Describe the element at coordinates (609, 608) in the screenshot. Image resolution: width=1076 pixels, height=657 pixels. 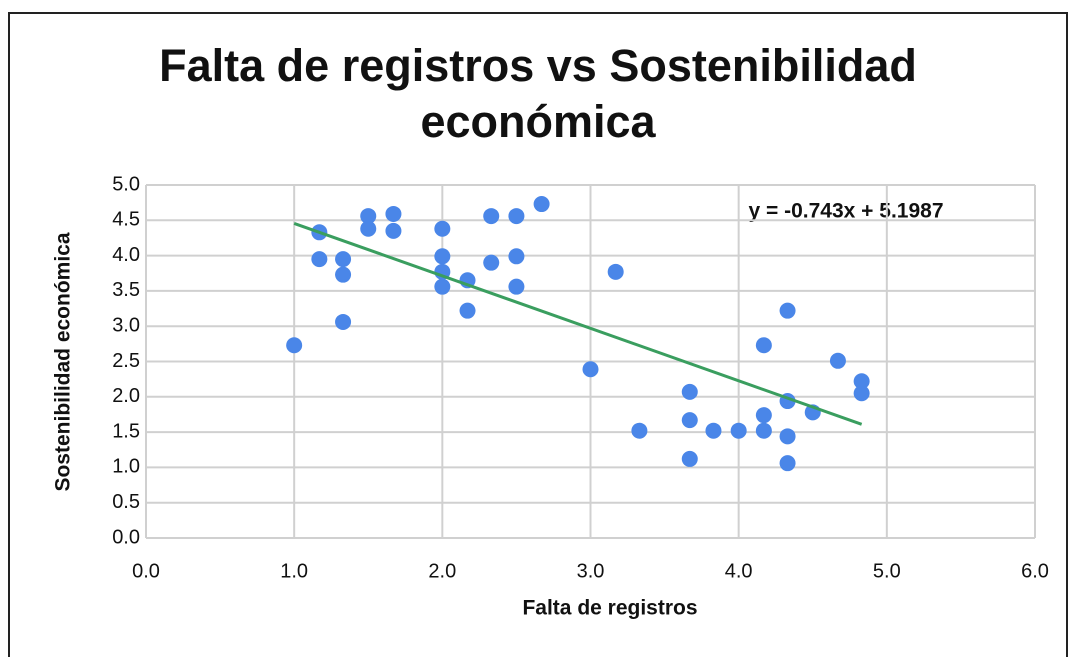
I see `x-axis-label: Falta de registros` at that location.